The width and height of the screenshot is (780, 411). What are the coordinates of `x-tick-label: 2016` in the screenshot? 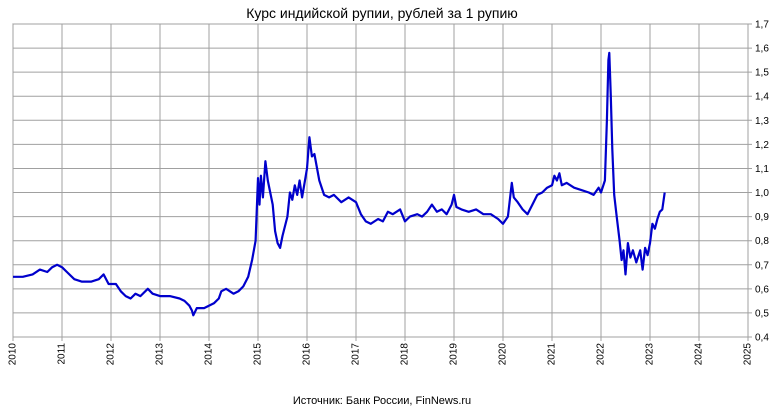 It's located at (307, 354).